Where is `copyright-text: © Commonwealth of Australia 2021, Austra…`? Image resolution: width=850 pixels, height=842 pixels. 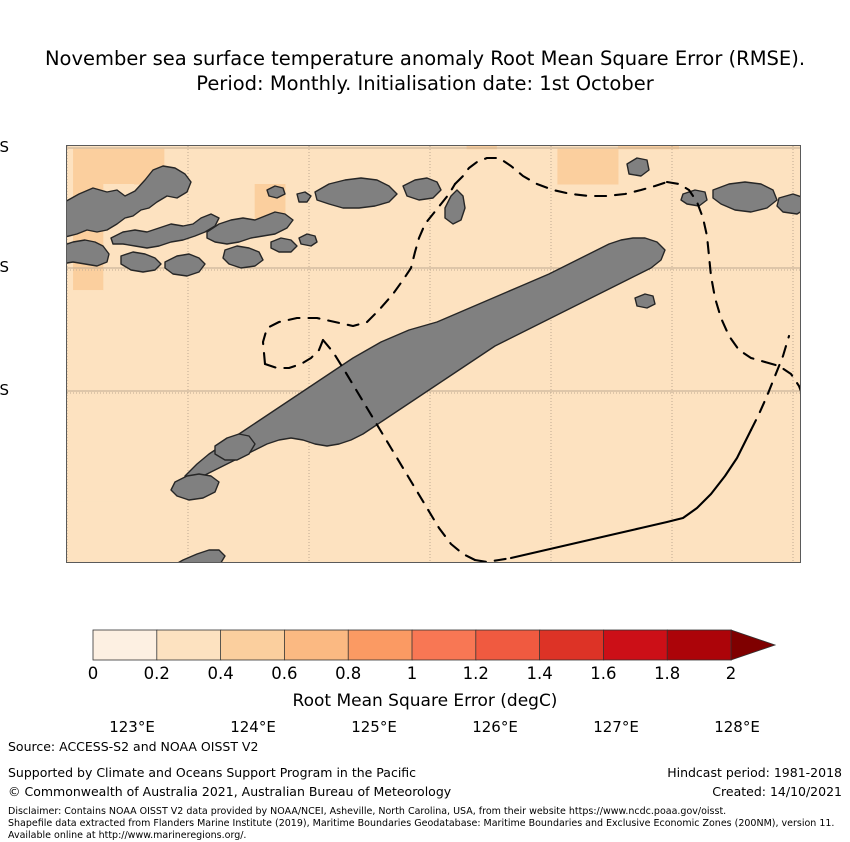 copyright-text: © Commonwealth of Australia 2021, Austra… is located at coordinates (230, 791).